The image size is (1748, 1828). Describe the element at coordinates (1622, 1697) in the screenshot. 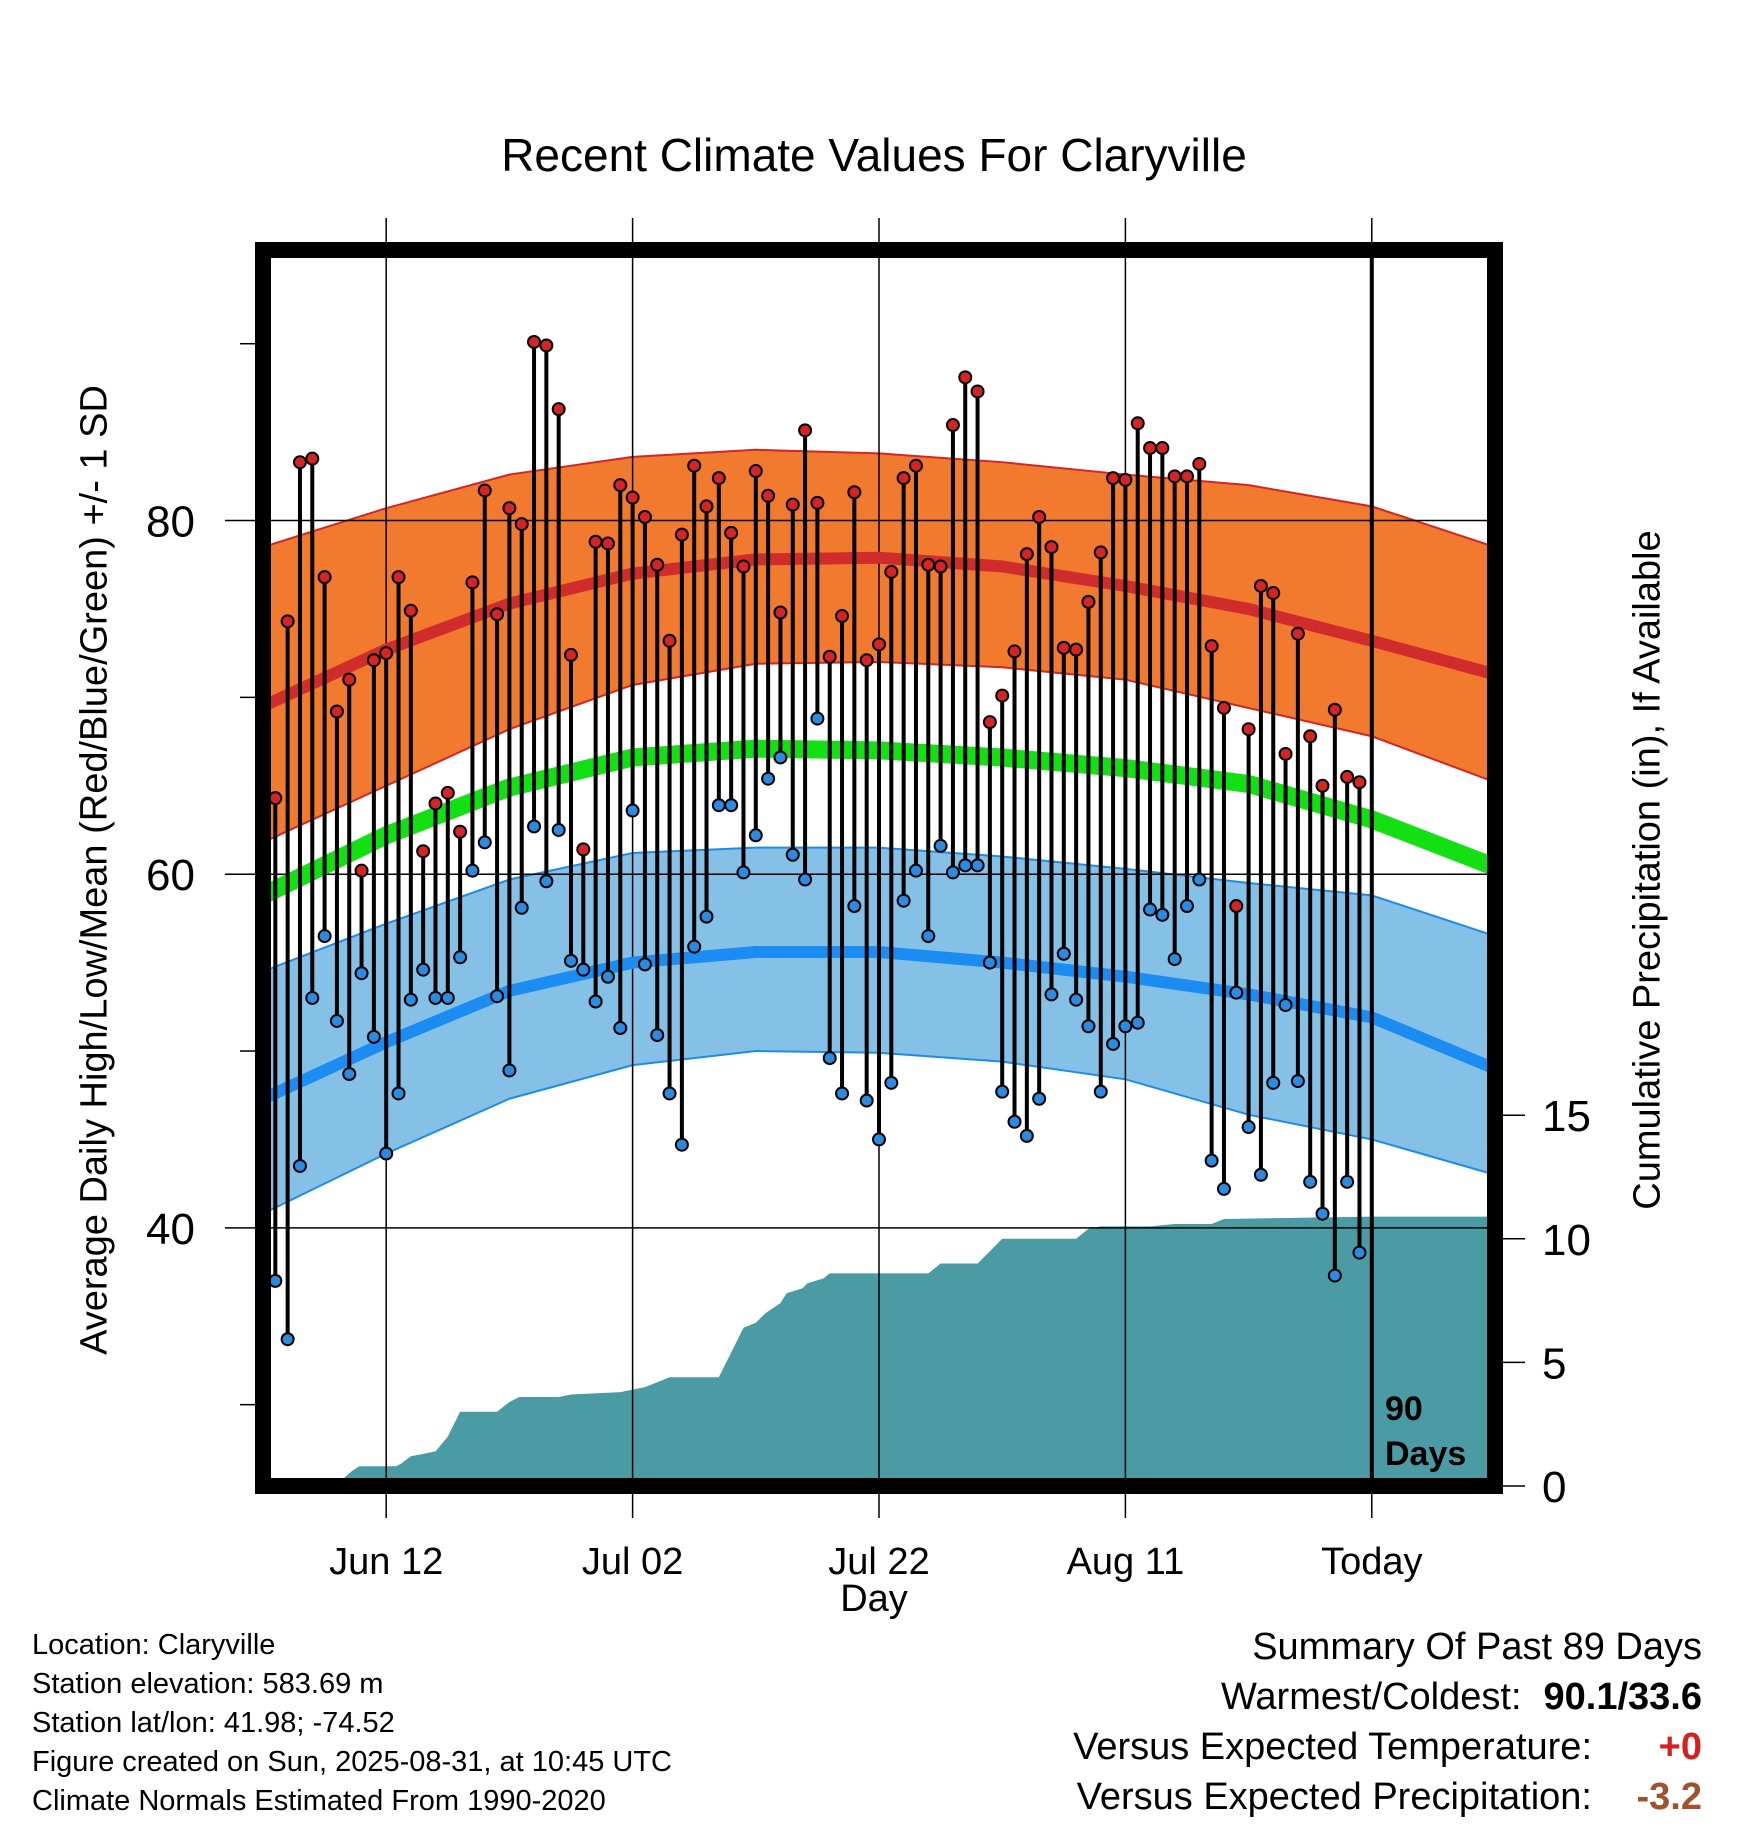

I see `warm-cold-value: 90.1/33.6` at that location.